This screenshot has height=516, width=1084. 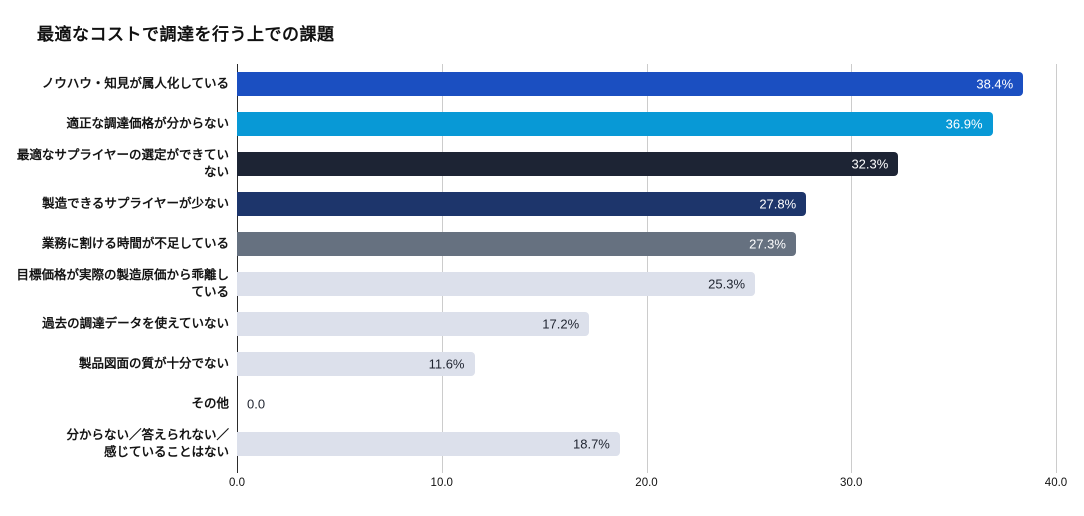 What do you see at coordinates (147, 443) in the screenshot?
I see `category-label: 分からない／答えられない／ 感じていることはない` at bounding box center [147, 443].